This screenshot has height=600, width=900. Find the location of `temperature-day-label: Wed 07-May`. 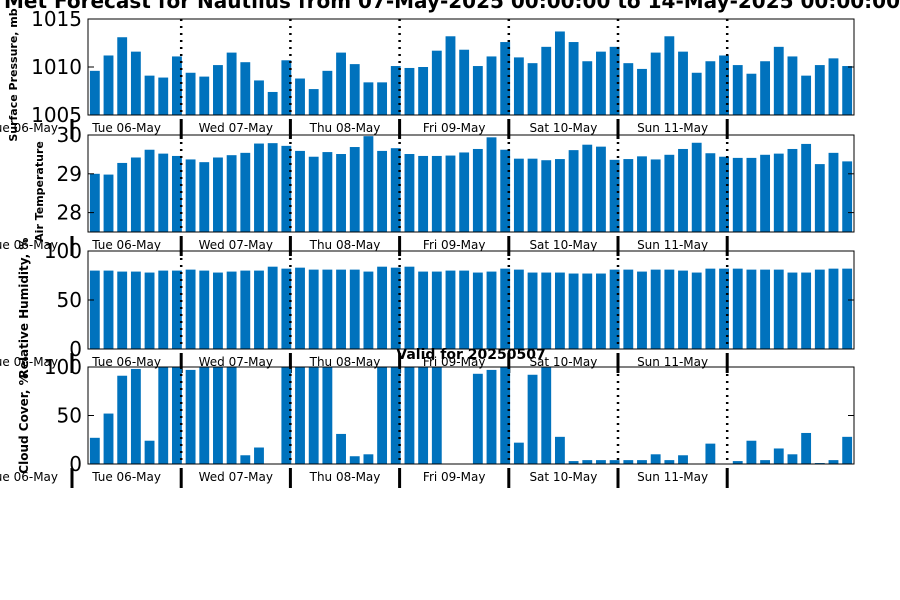

temperature-day-label: Wed 07-May is located at coordinates (236, 245).